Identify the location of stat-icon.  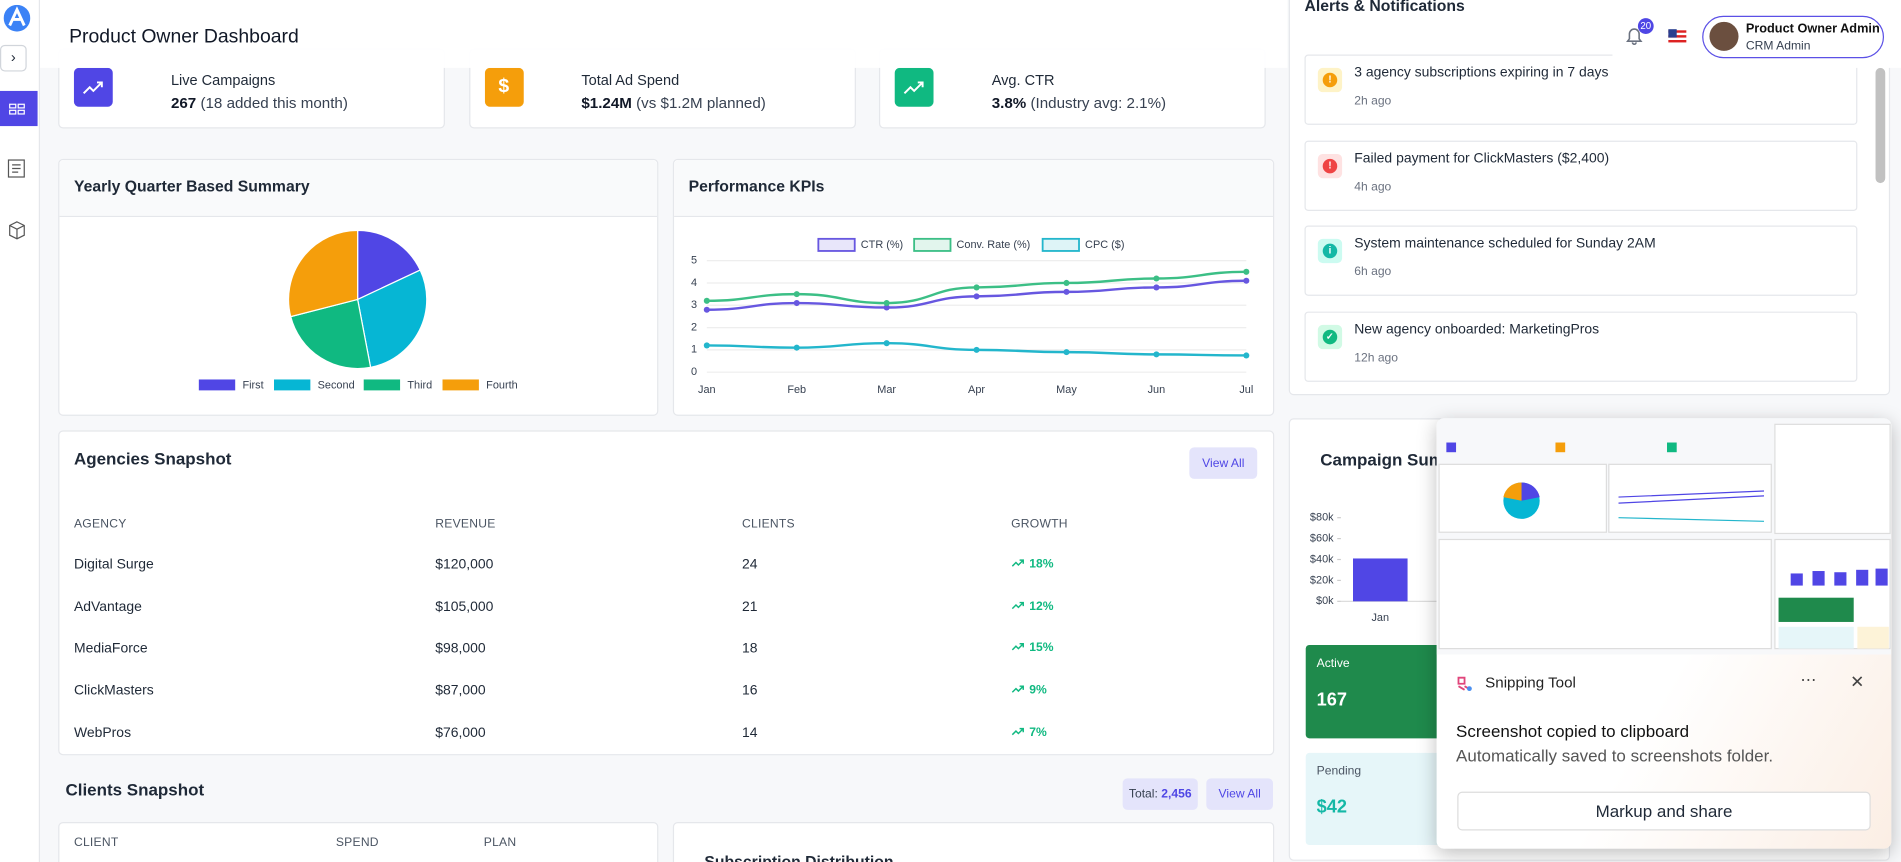
(93, 87).